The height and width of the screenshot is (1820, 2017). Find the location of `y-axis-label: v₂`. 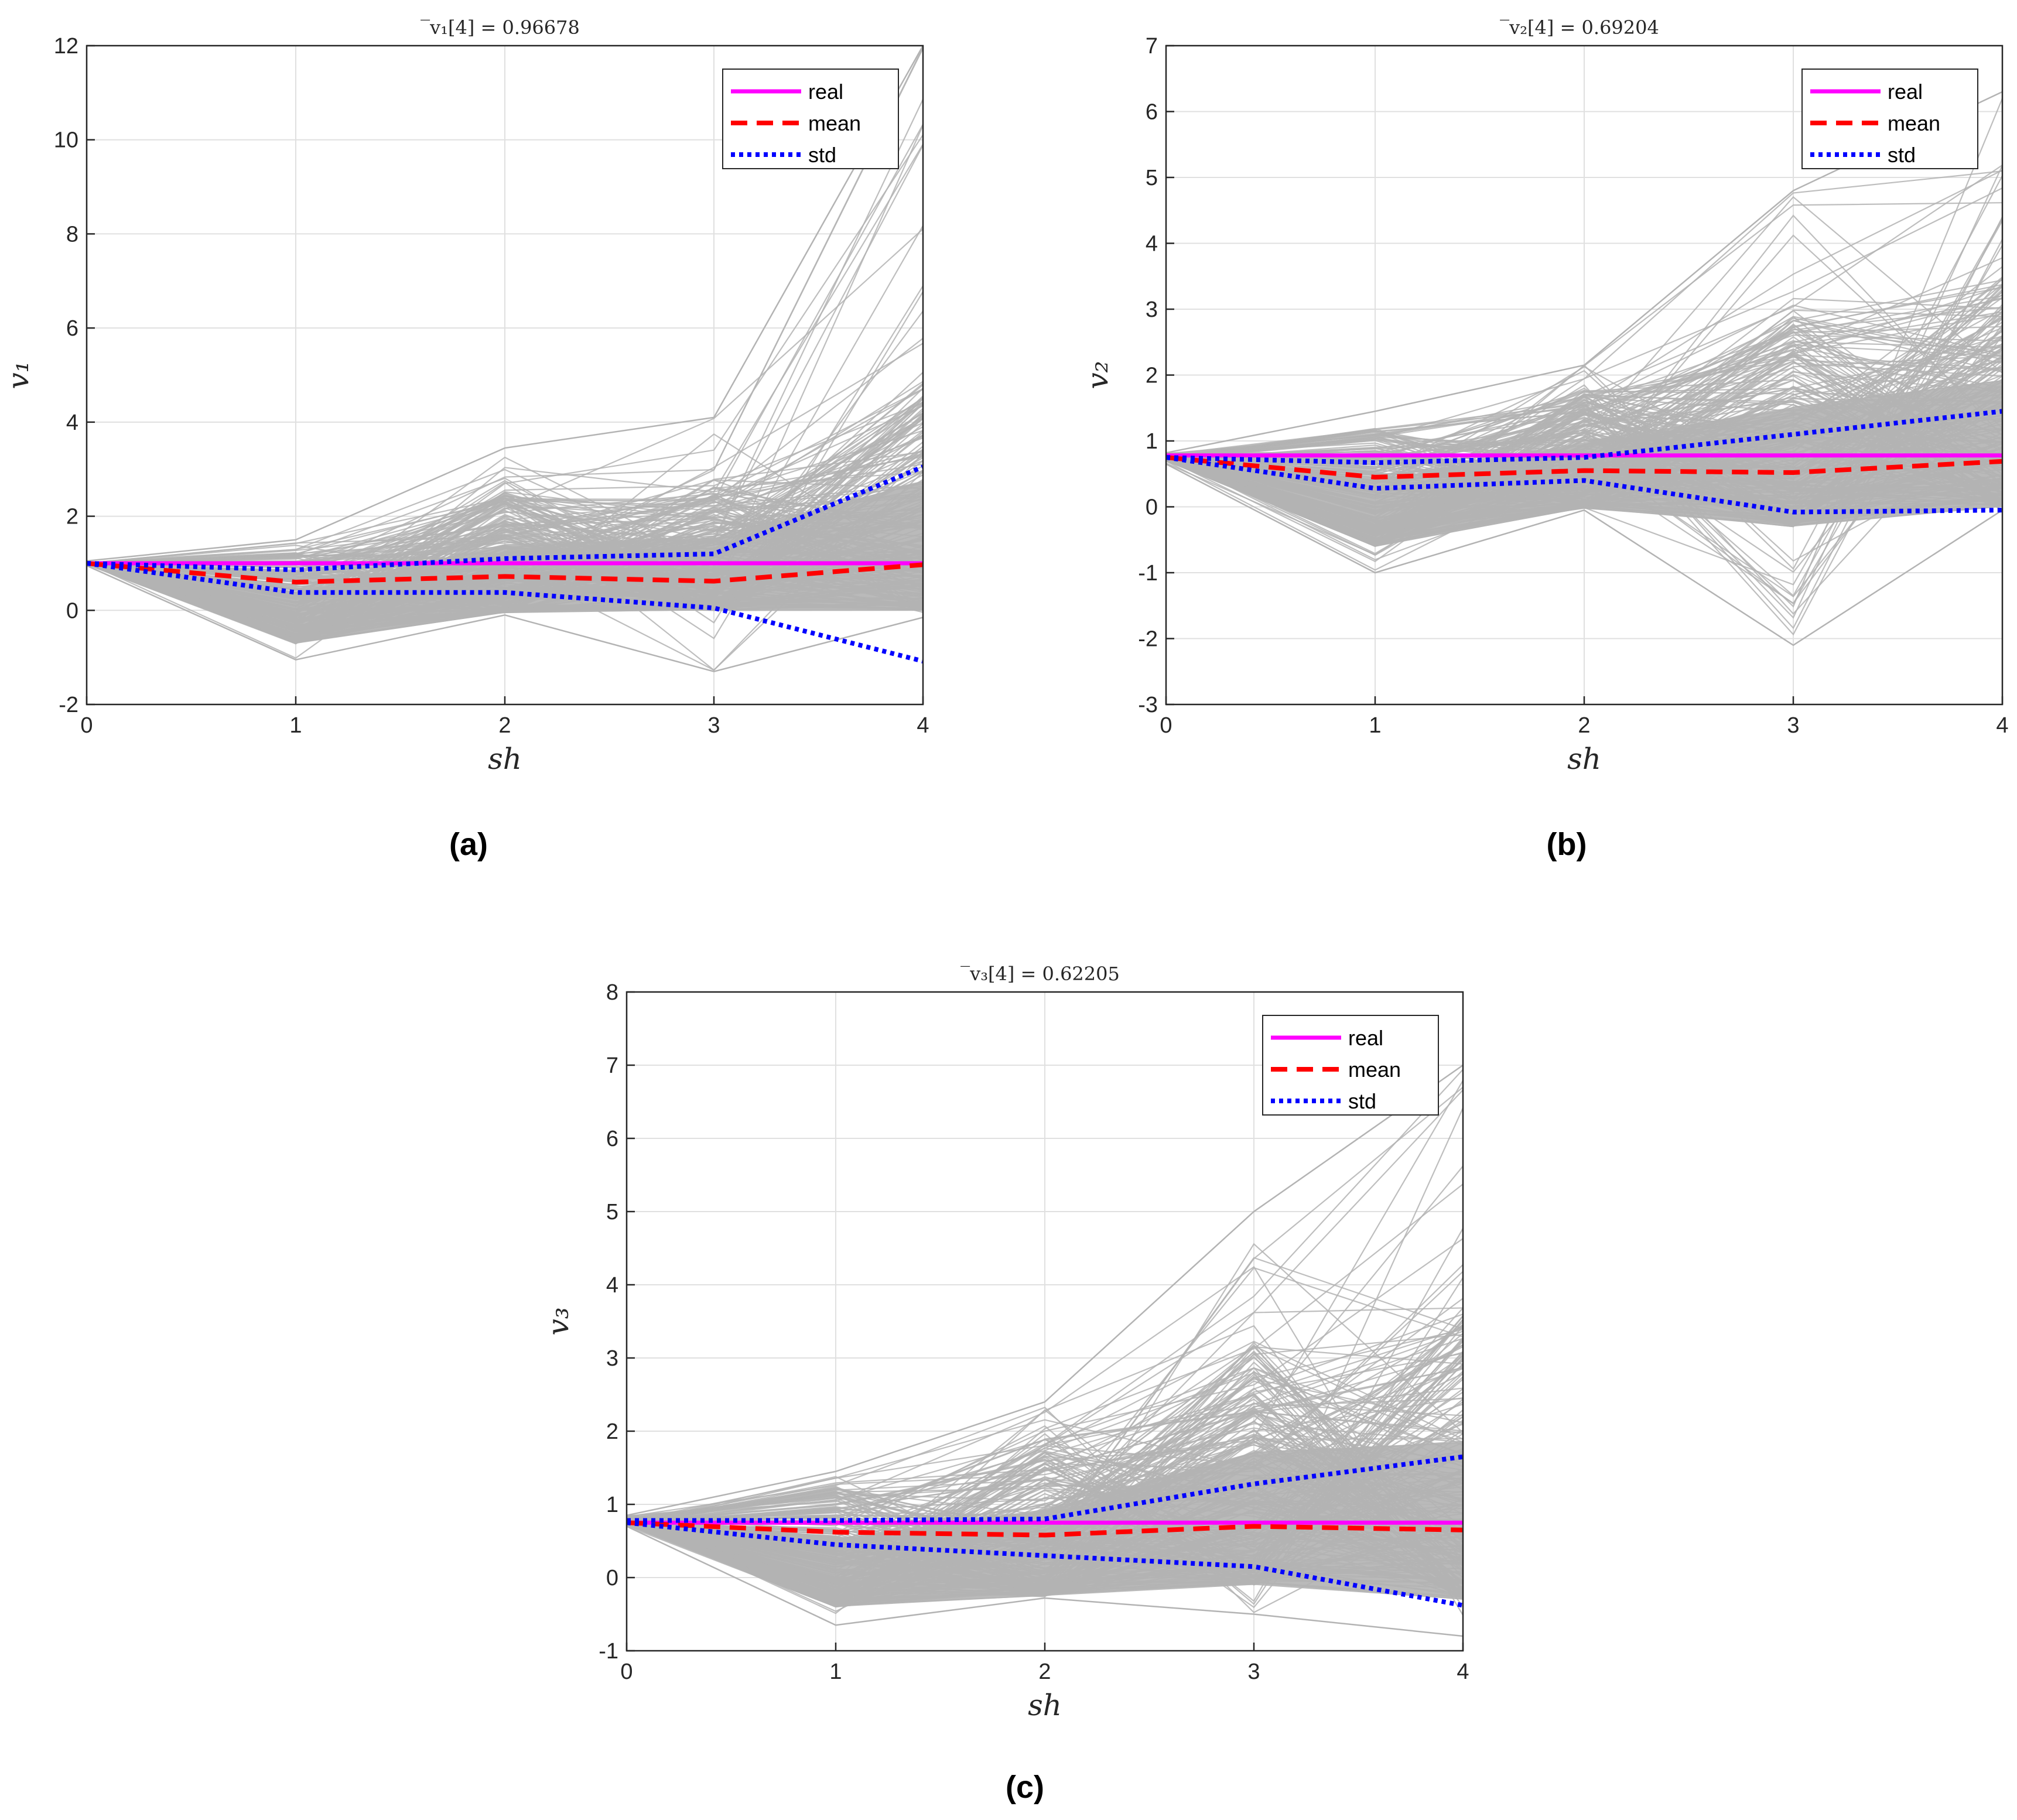

y-axis-label: v₂ is located at coordinates (1098, 375).